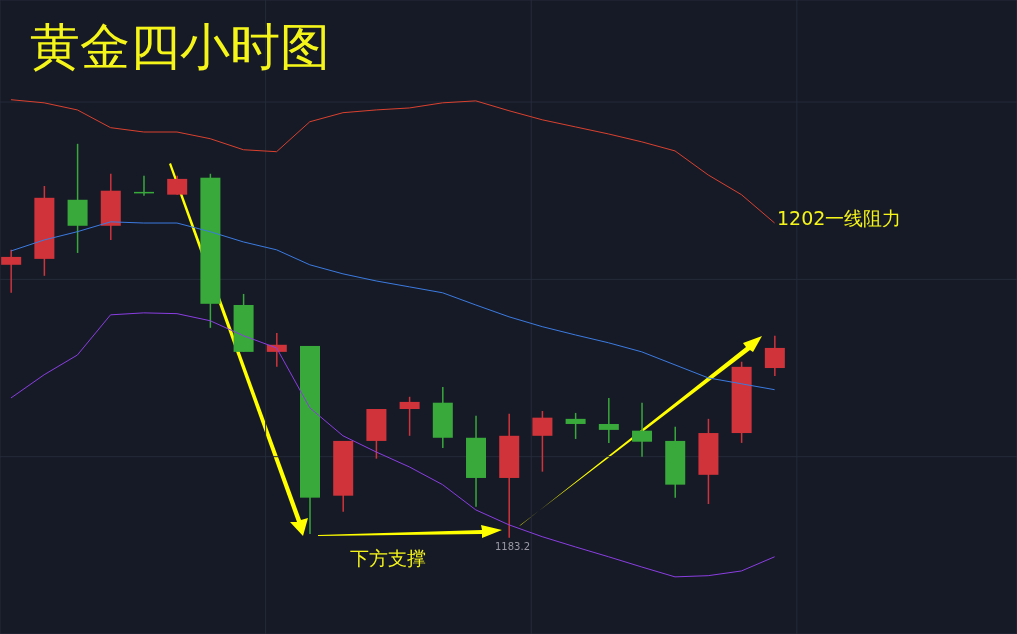  Describe the element at coordinates (180, 47) in the screenshot. I see `chart-title: 黄金四小时图` at that location.